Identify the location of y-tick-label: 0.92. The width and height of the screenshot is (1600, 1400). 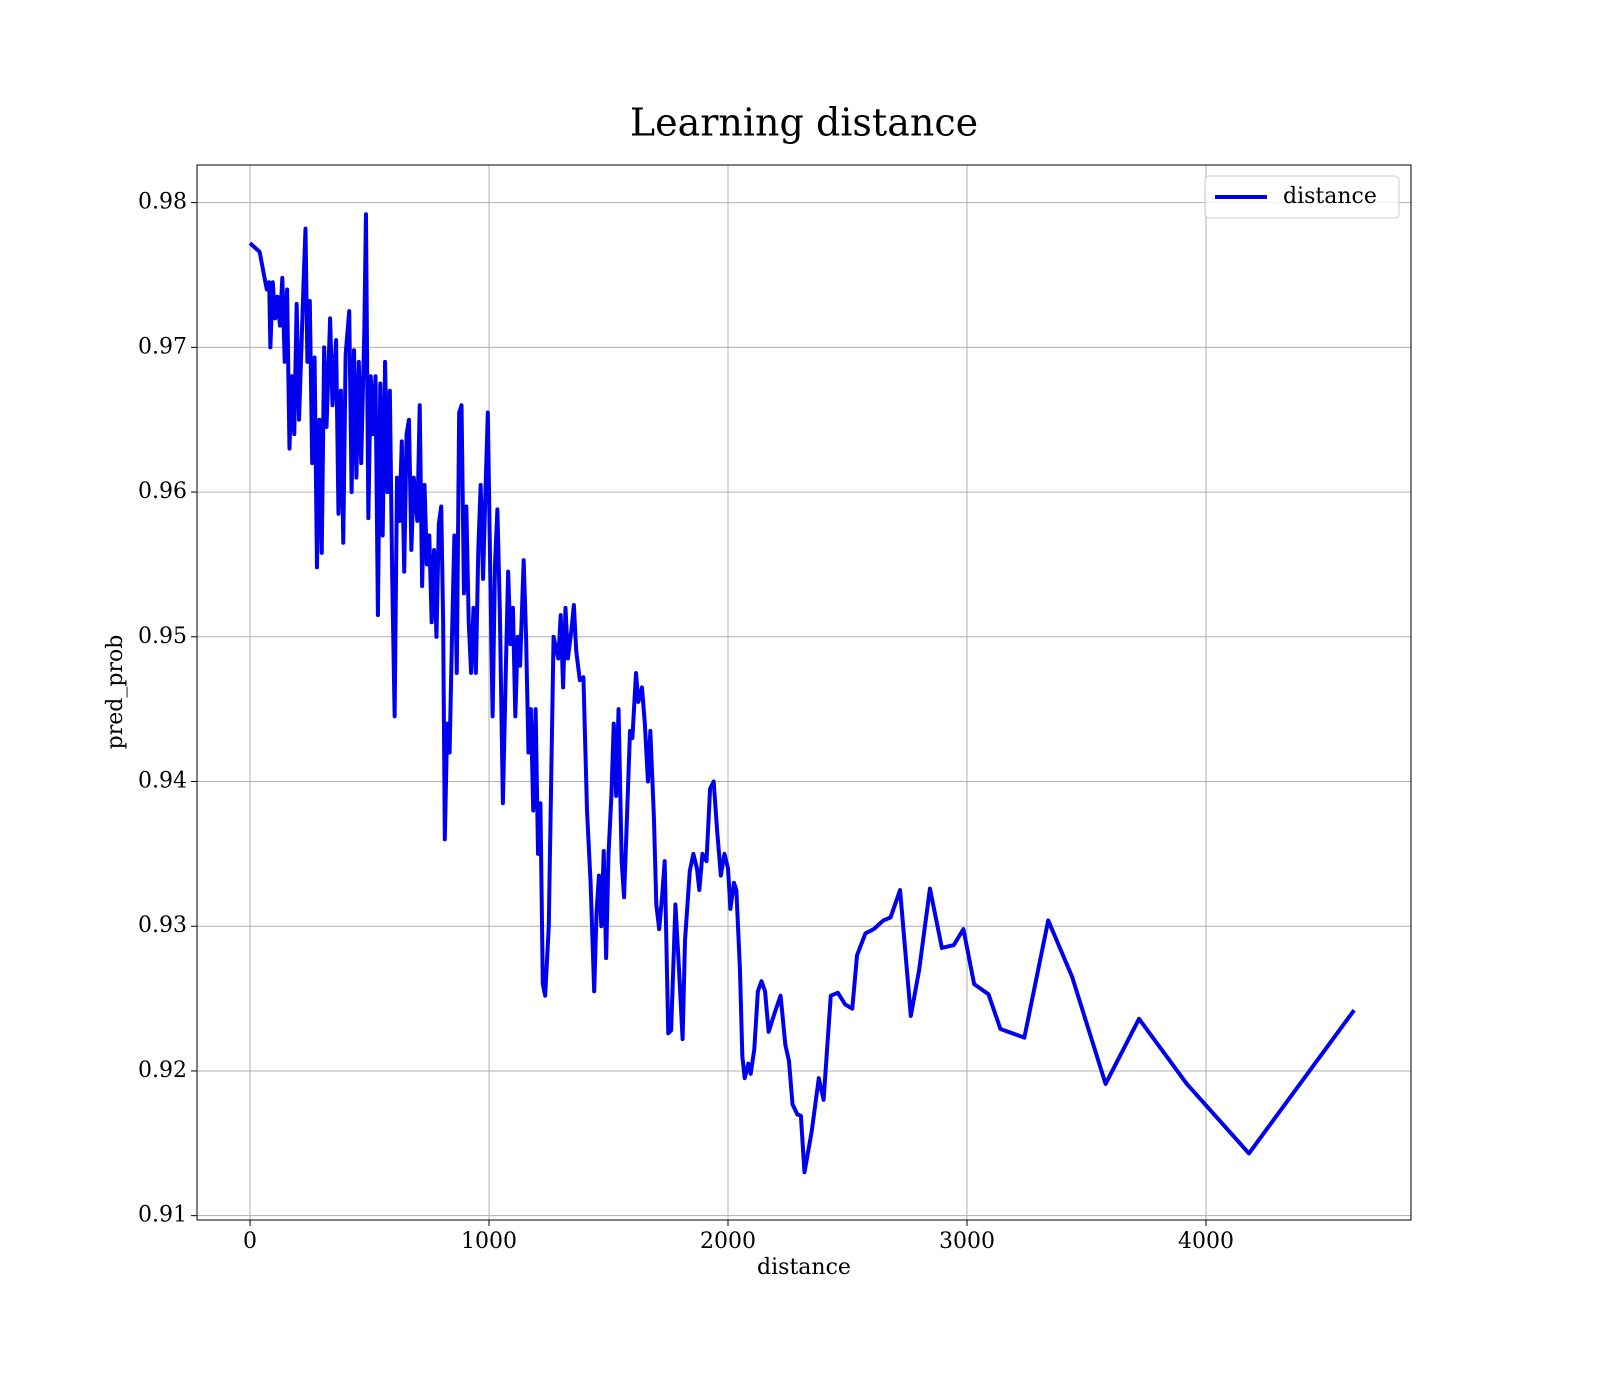
(162, 1070).